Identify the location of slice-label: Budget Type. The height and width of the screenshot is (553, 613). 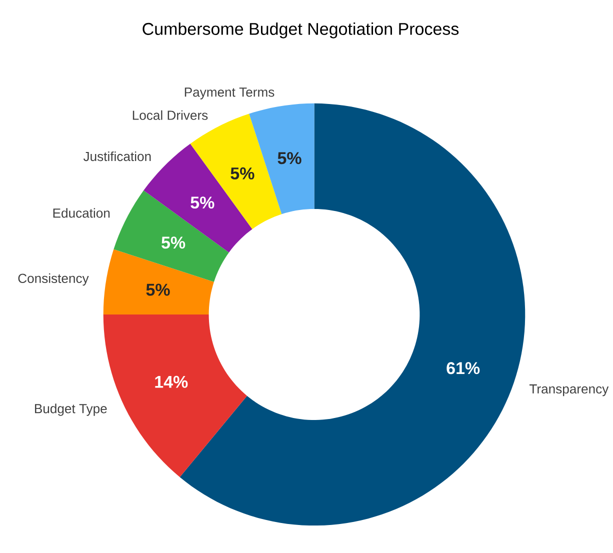
(71, 410).